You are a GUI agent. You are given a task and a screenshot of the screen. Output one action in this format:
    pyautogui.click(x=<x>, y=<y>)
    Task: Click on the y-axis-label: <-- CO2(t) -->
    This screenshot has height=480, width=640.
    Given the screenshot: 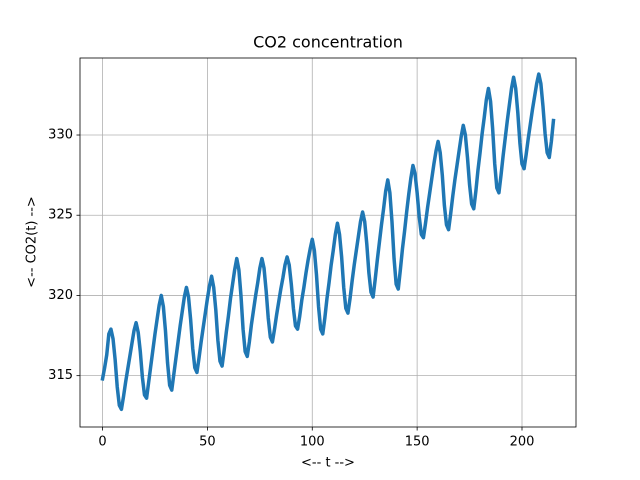 What is the action you would take?
    pyautogui.click(x=32, y=242)
    